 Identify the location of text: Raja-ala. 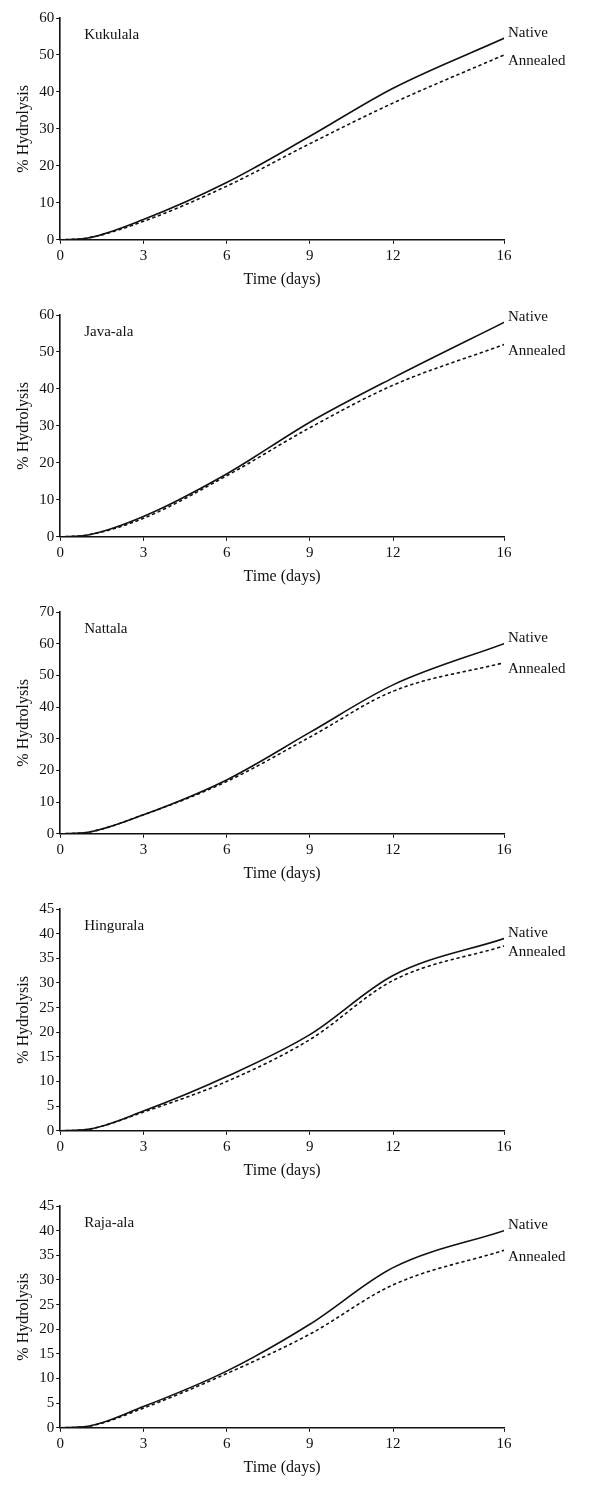
(109, 1222).